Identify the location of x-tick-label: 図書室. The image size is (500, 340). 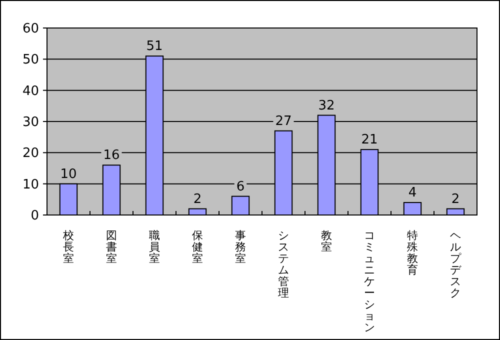
(111, 247).